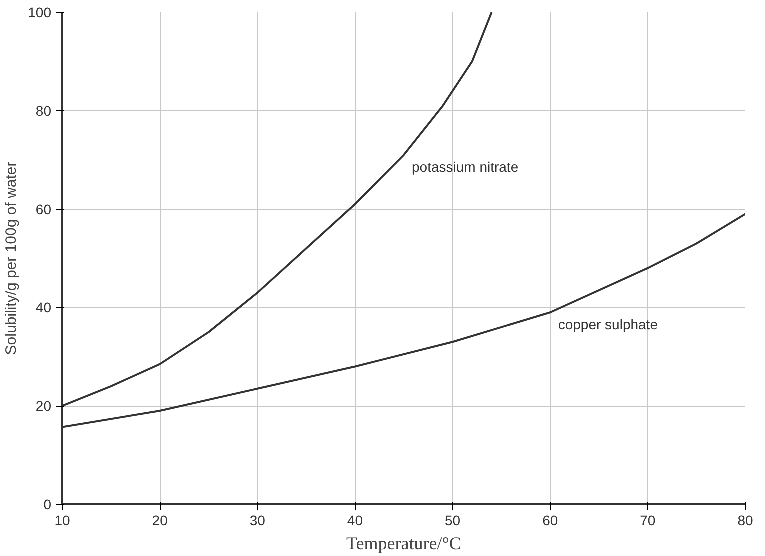  I want to click on y-tick-label: 60, so click(44, 209).